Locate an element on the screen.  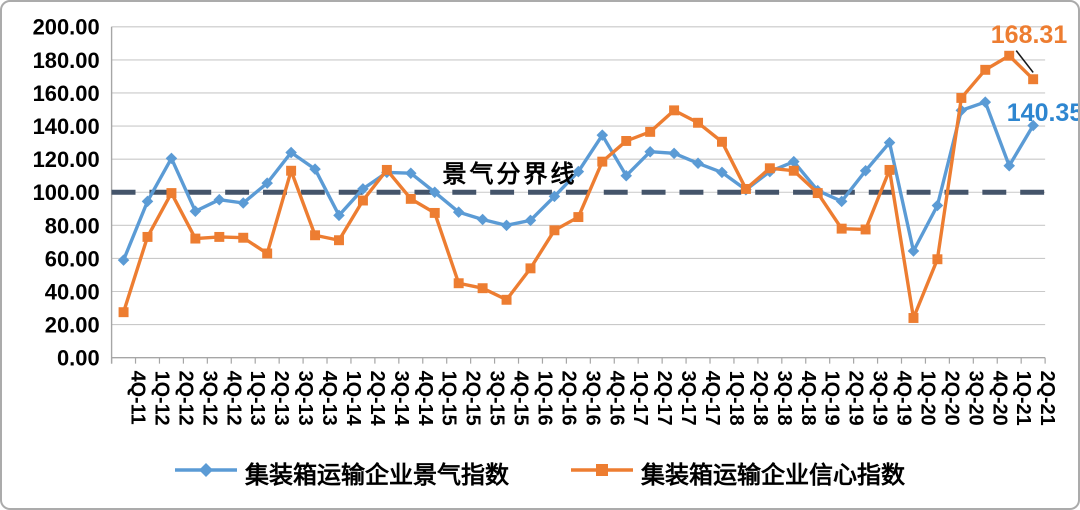
x-axis-tick-label: 3Q-14 is located at coordinates (401, 398).